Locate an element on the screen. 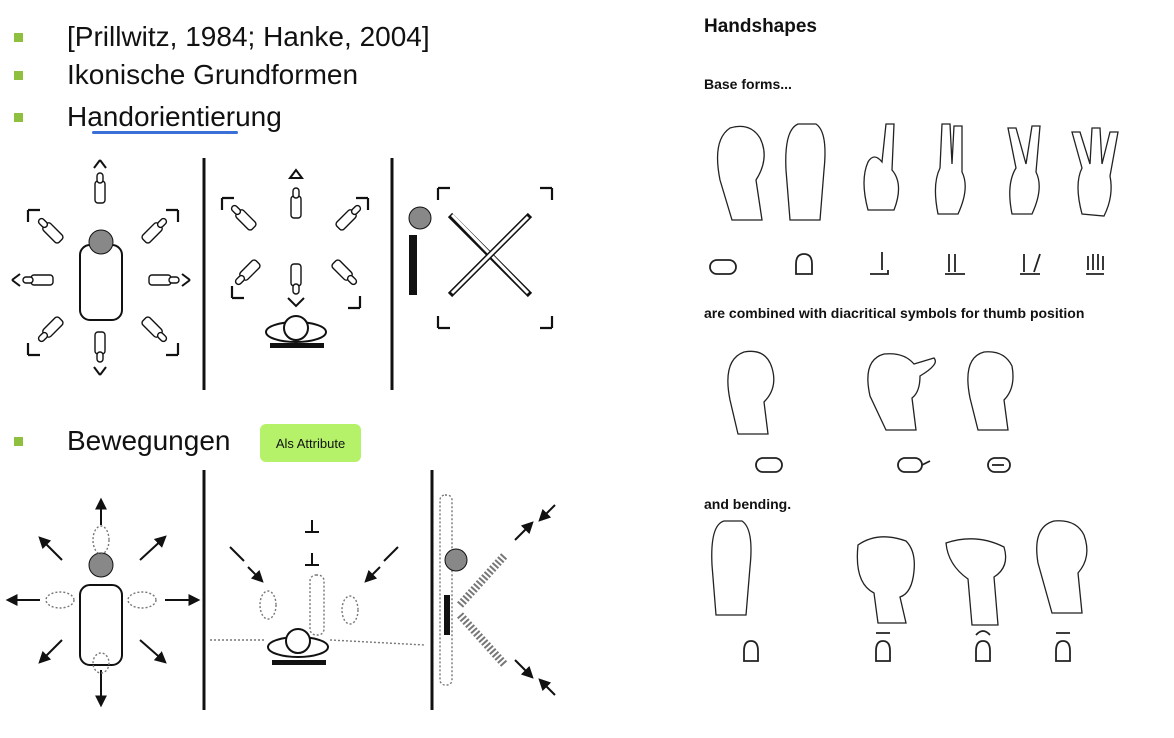 The image size is (1174, 738). movement-panel-top is located at coordinates (318, 592).